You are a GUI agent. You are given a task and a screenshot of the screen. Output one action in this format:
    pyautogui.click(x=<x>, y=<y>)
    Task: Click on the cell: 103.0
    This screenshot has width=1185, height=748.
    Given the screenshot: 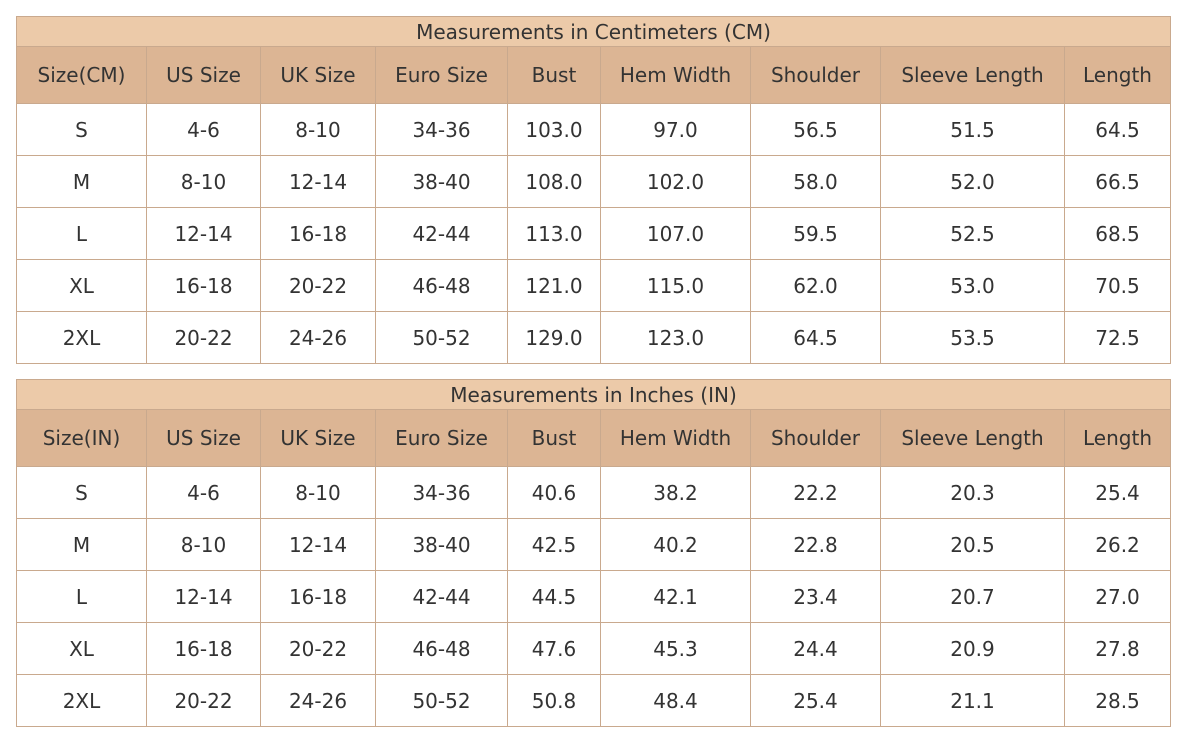 What is the action you would take?
    pyautogui.click(x=554, y=129)
    